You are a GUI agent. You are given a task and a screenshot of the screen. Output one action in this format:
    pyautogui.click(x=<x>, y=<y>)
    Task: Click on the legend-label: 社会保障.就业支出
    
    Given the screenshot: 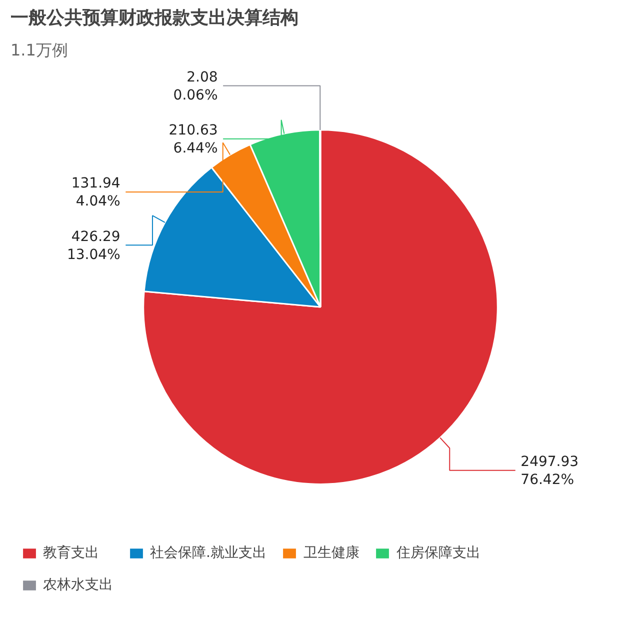 What is the action you would take?
    pyautogui.click(x=208, y=553)
    